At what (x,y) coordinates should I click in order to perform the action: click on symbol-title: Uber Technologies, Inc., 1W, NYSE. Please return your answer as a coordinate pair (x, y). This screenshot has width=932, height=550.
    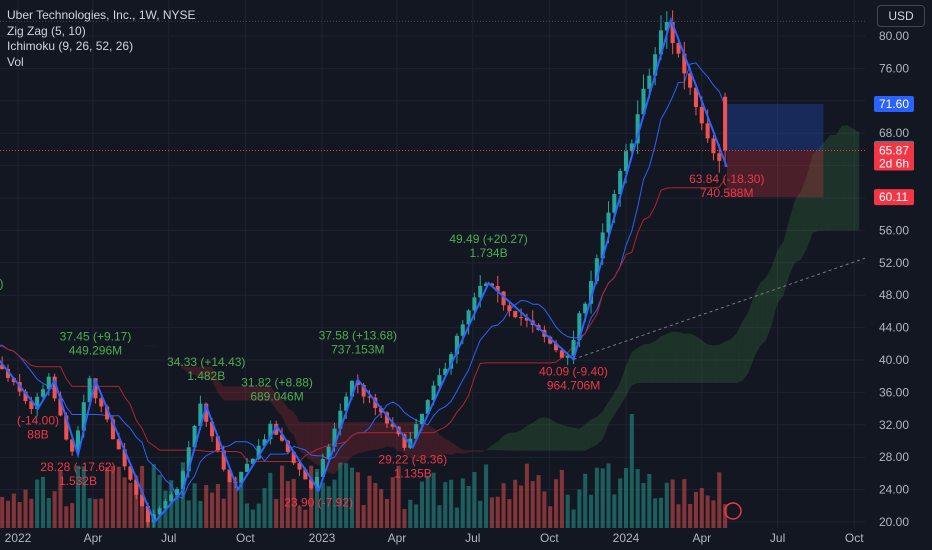
    Looking at the image, I should click on (101, 15).